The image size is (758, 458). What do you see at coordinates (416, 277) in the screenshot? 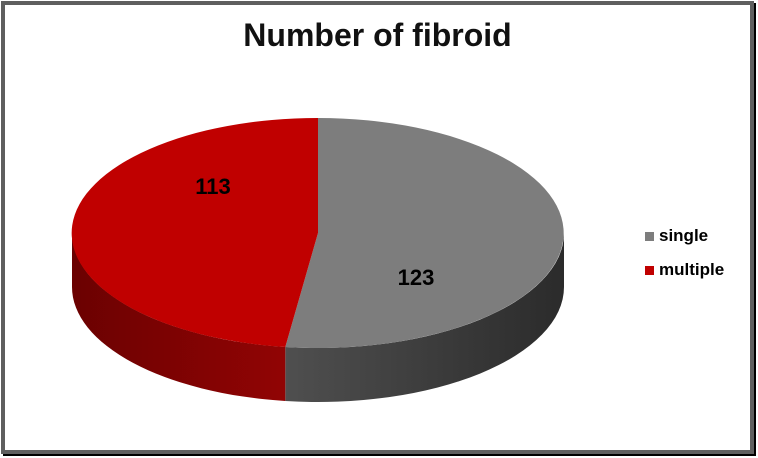
I see `data-label-single: 123` at bounding box center [416, 277].